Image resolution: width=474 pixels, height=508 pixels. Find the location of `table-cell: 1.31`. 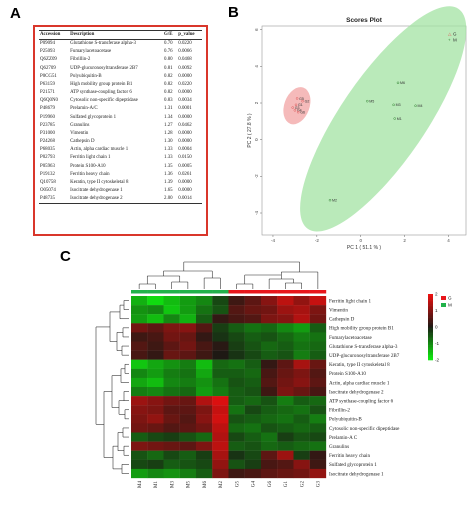

table-cell: 1.31 is located at coordinates (168, 109).